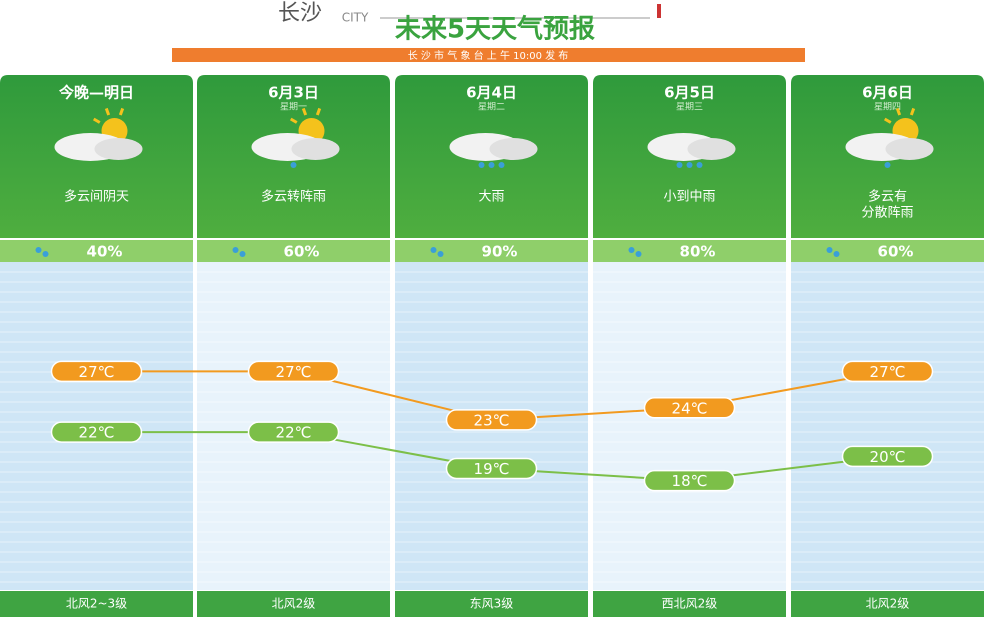  Describe the element at coordinates (659, 11) in the screenshot. I see `thermometer` at that location.